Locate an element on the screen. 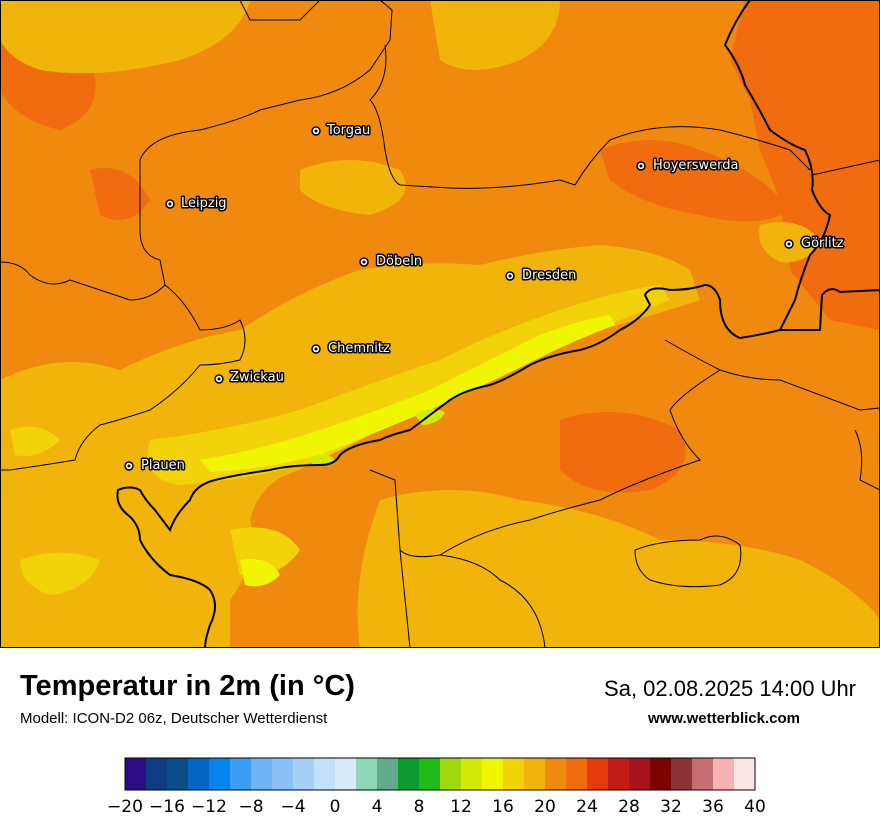  map-title: Temperatur in 2m (in °C) is located at coordinates (187, 686).